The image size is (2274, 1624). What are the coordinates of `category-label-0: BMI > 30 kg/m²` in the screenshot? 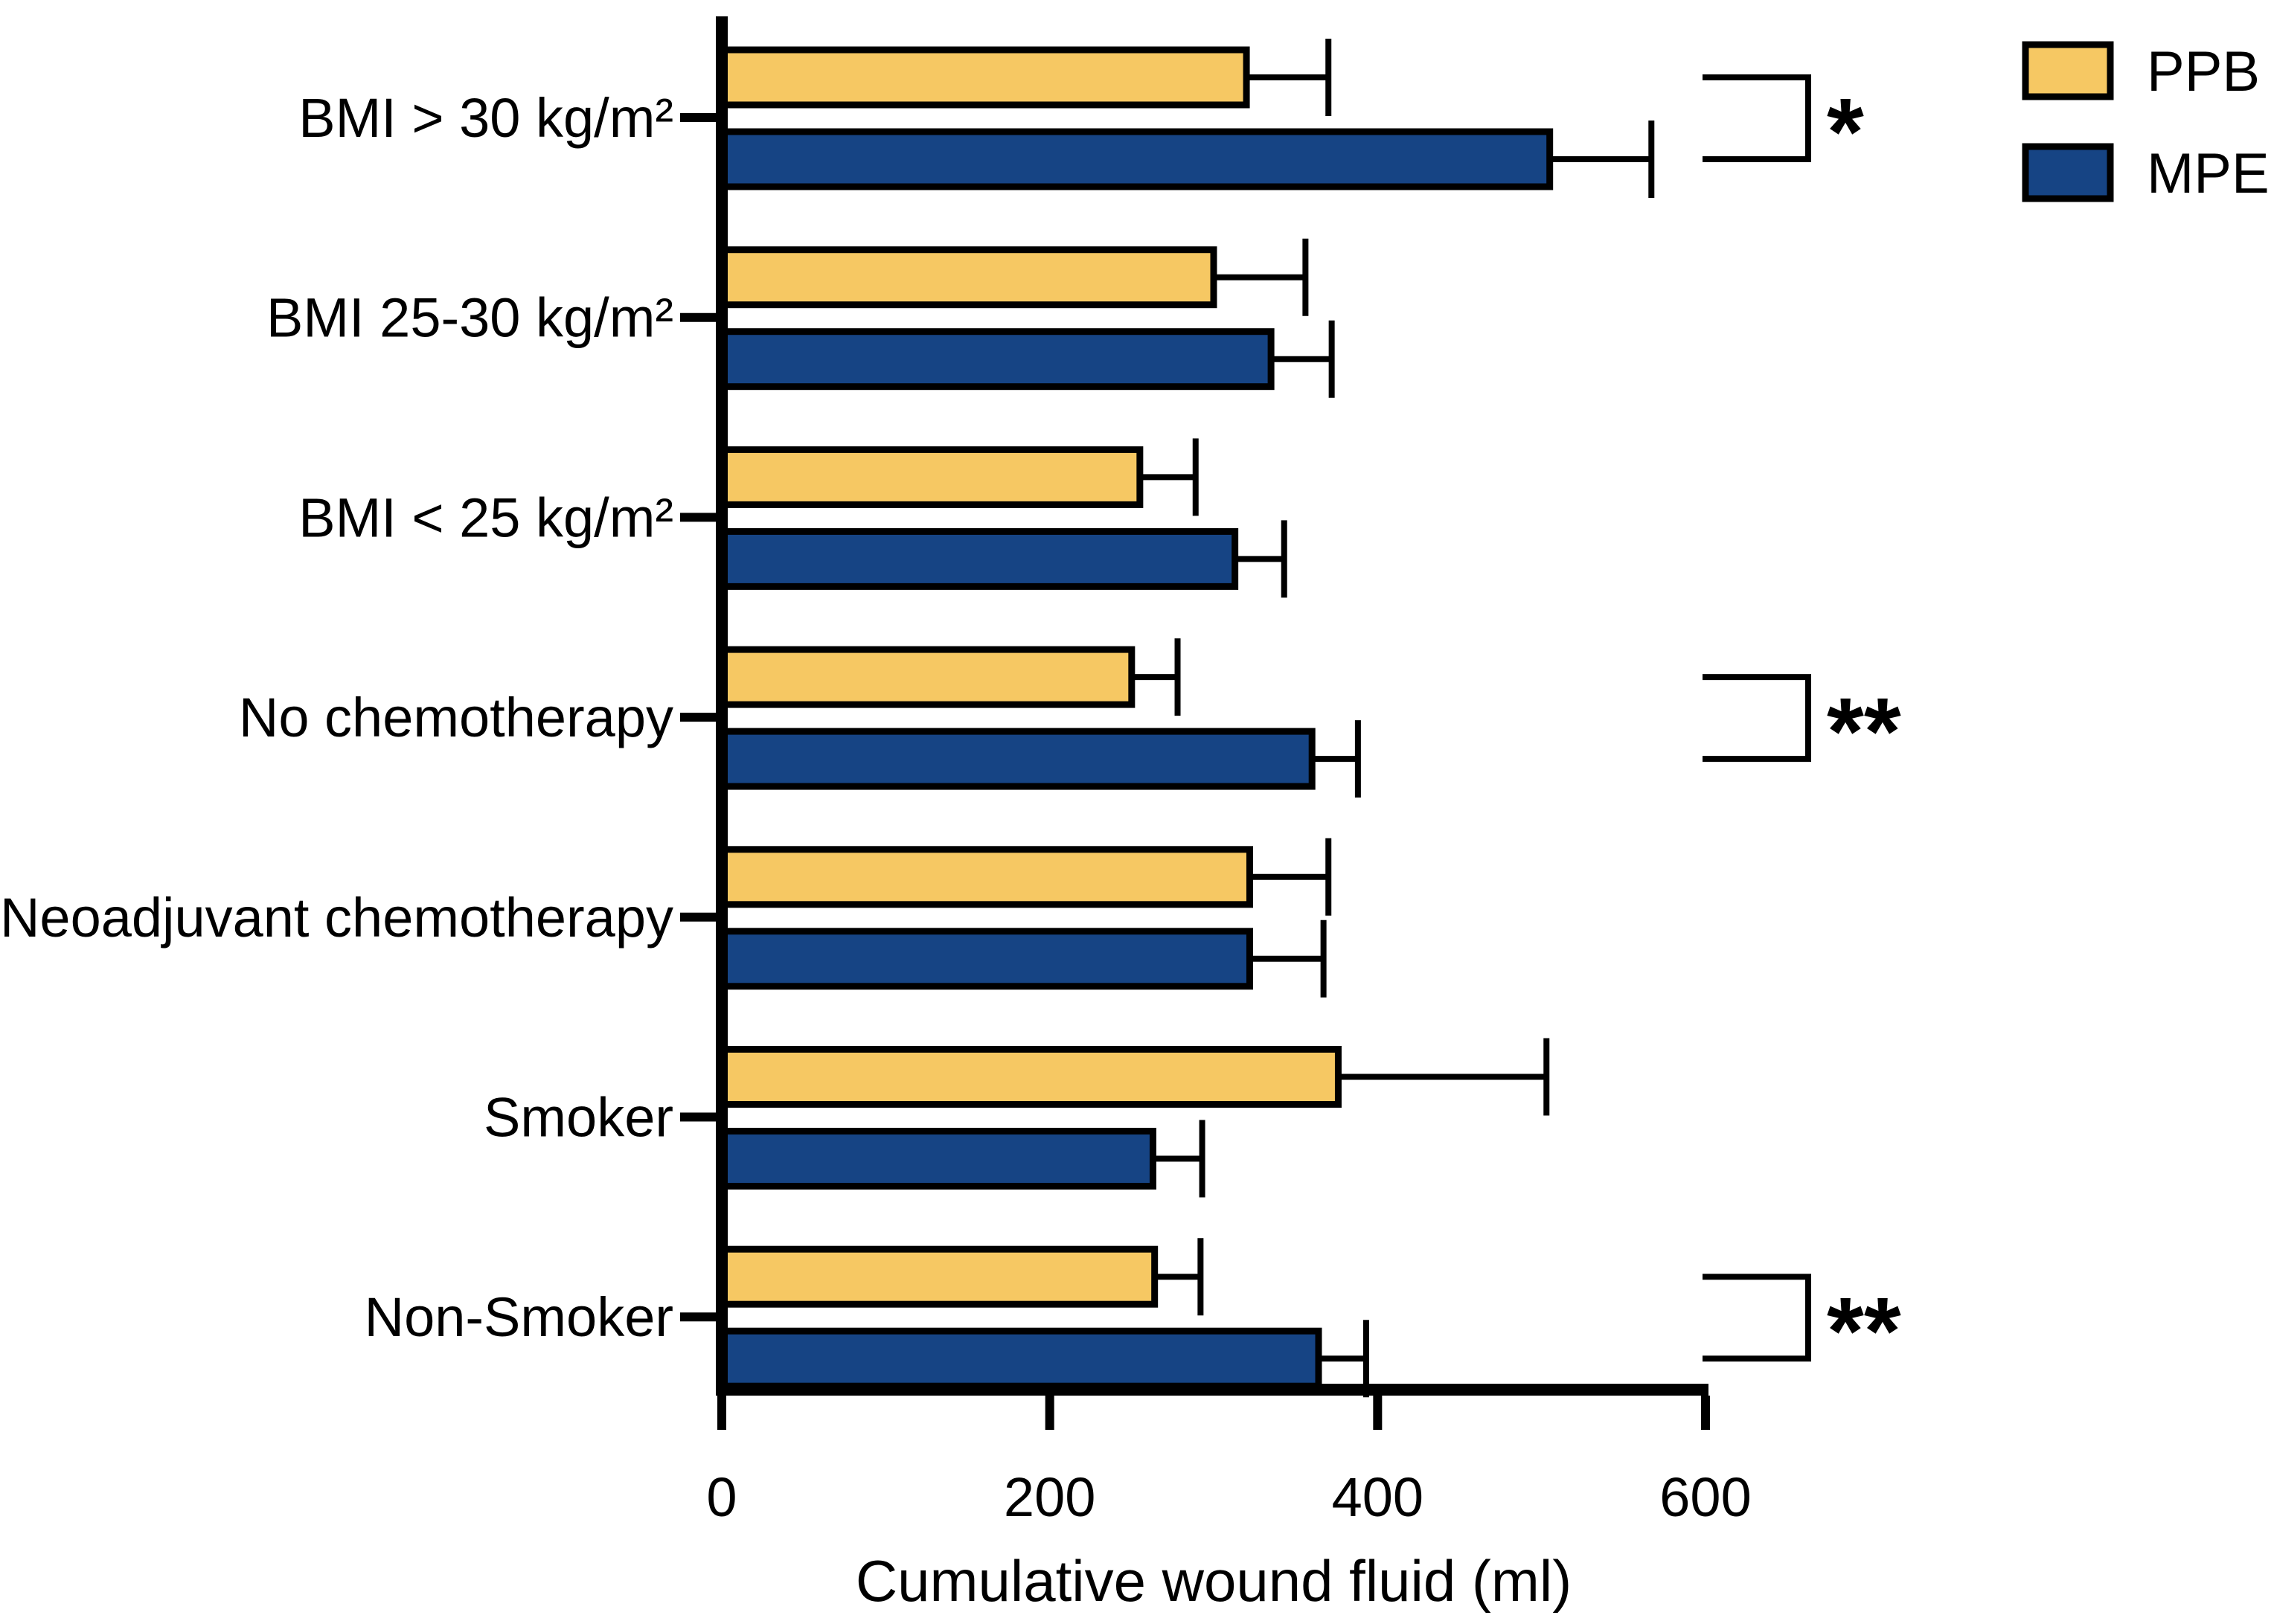 It's located at (486, 118).